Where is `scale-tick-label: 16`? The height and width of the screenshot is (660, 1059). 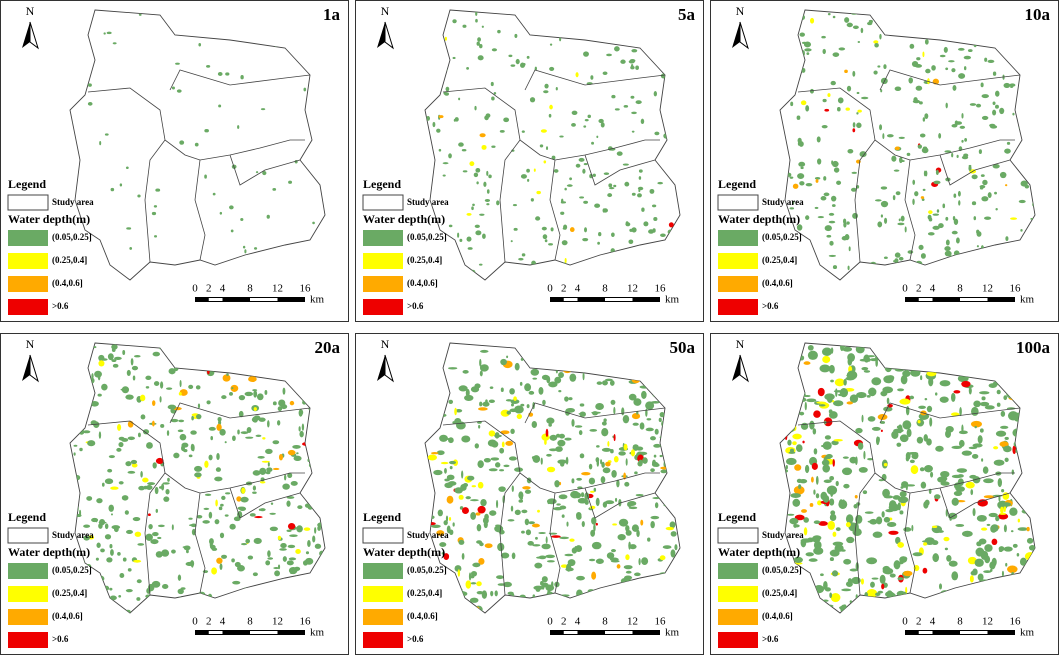 scale-tick-label: 16 is located at coordinates (661, 622).